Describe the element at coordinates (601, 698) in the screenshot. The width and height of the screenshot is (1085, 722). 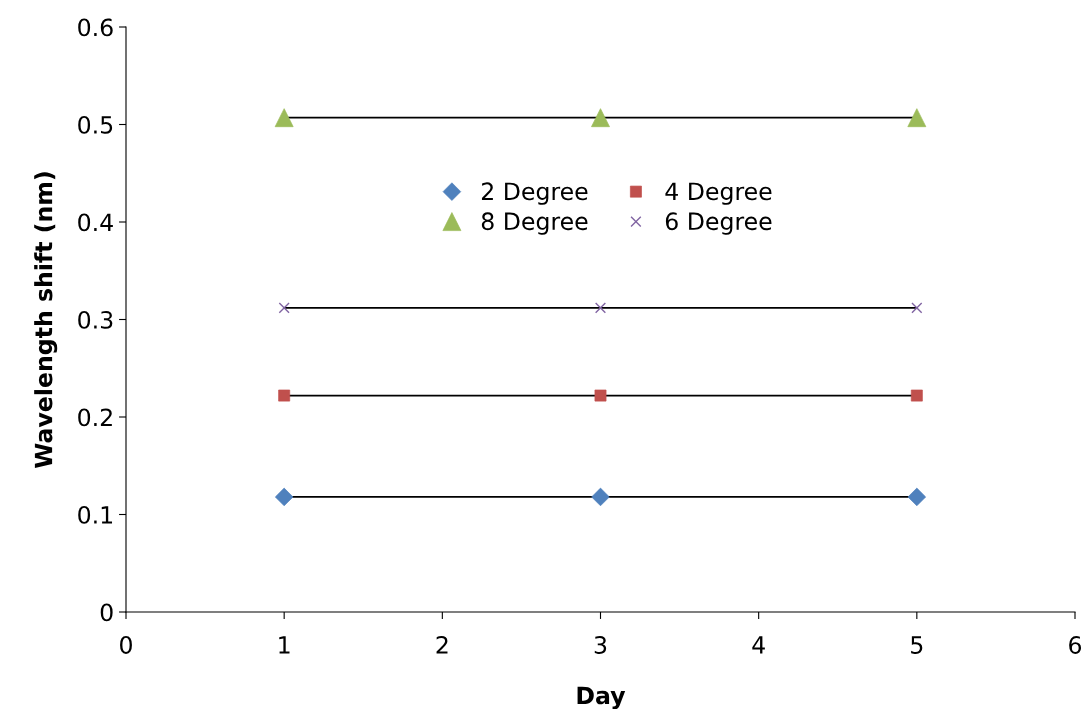
I see `x-axis-title: Day` at that location.